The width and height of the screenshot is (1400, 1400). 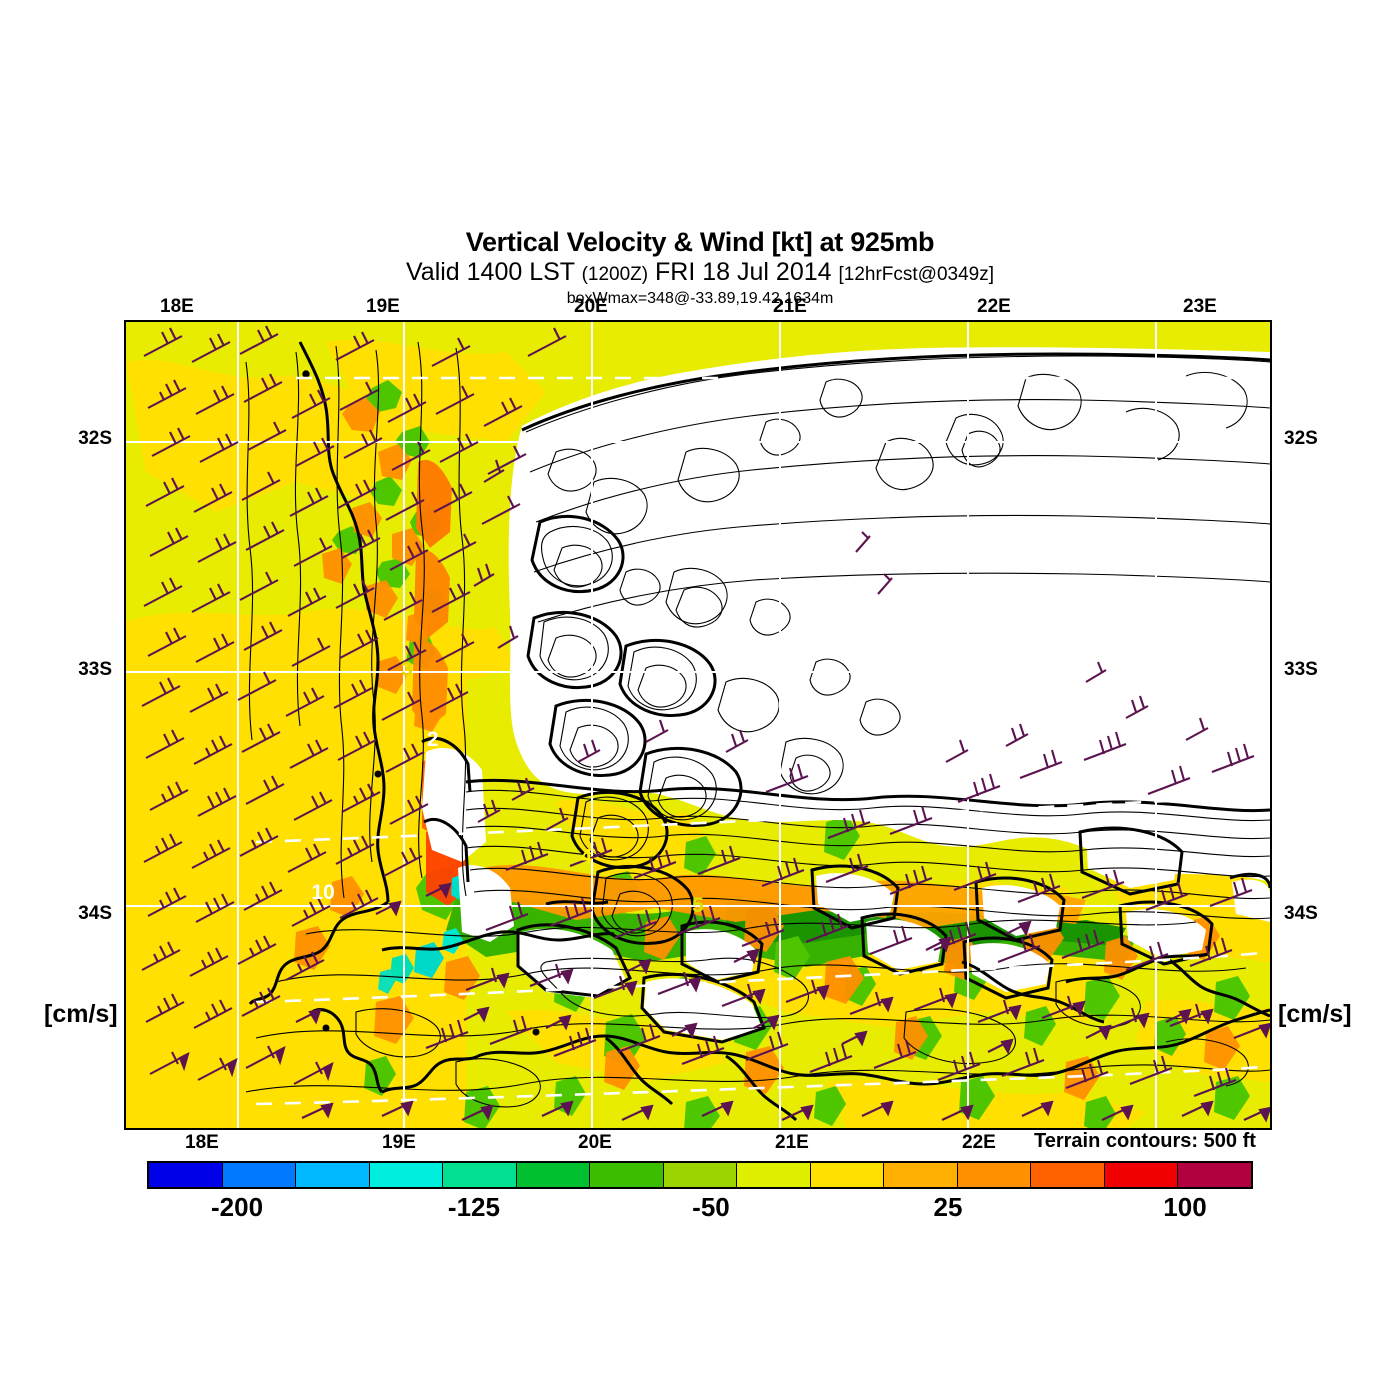 What do you see at coordinates (591, 306) in the screenshot?
I see `axis-top-tick-2: 20E` at bounding box center [591, 306].